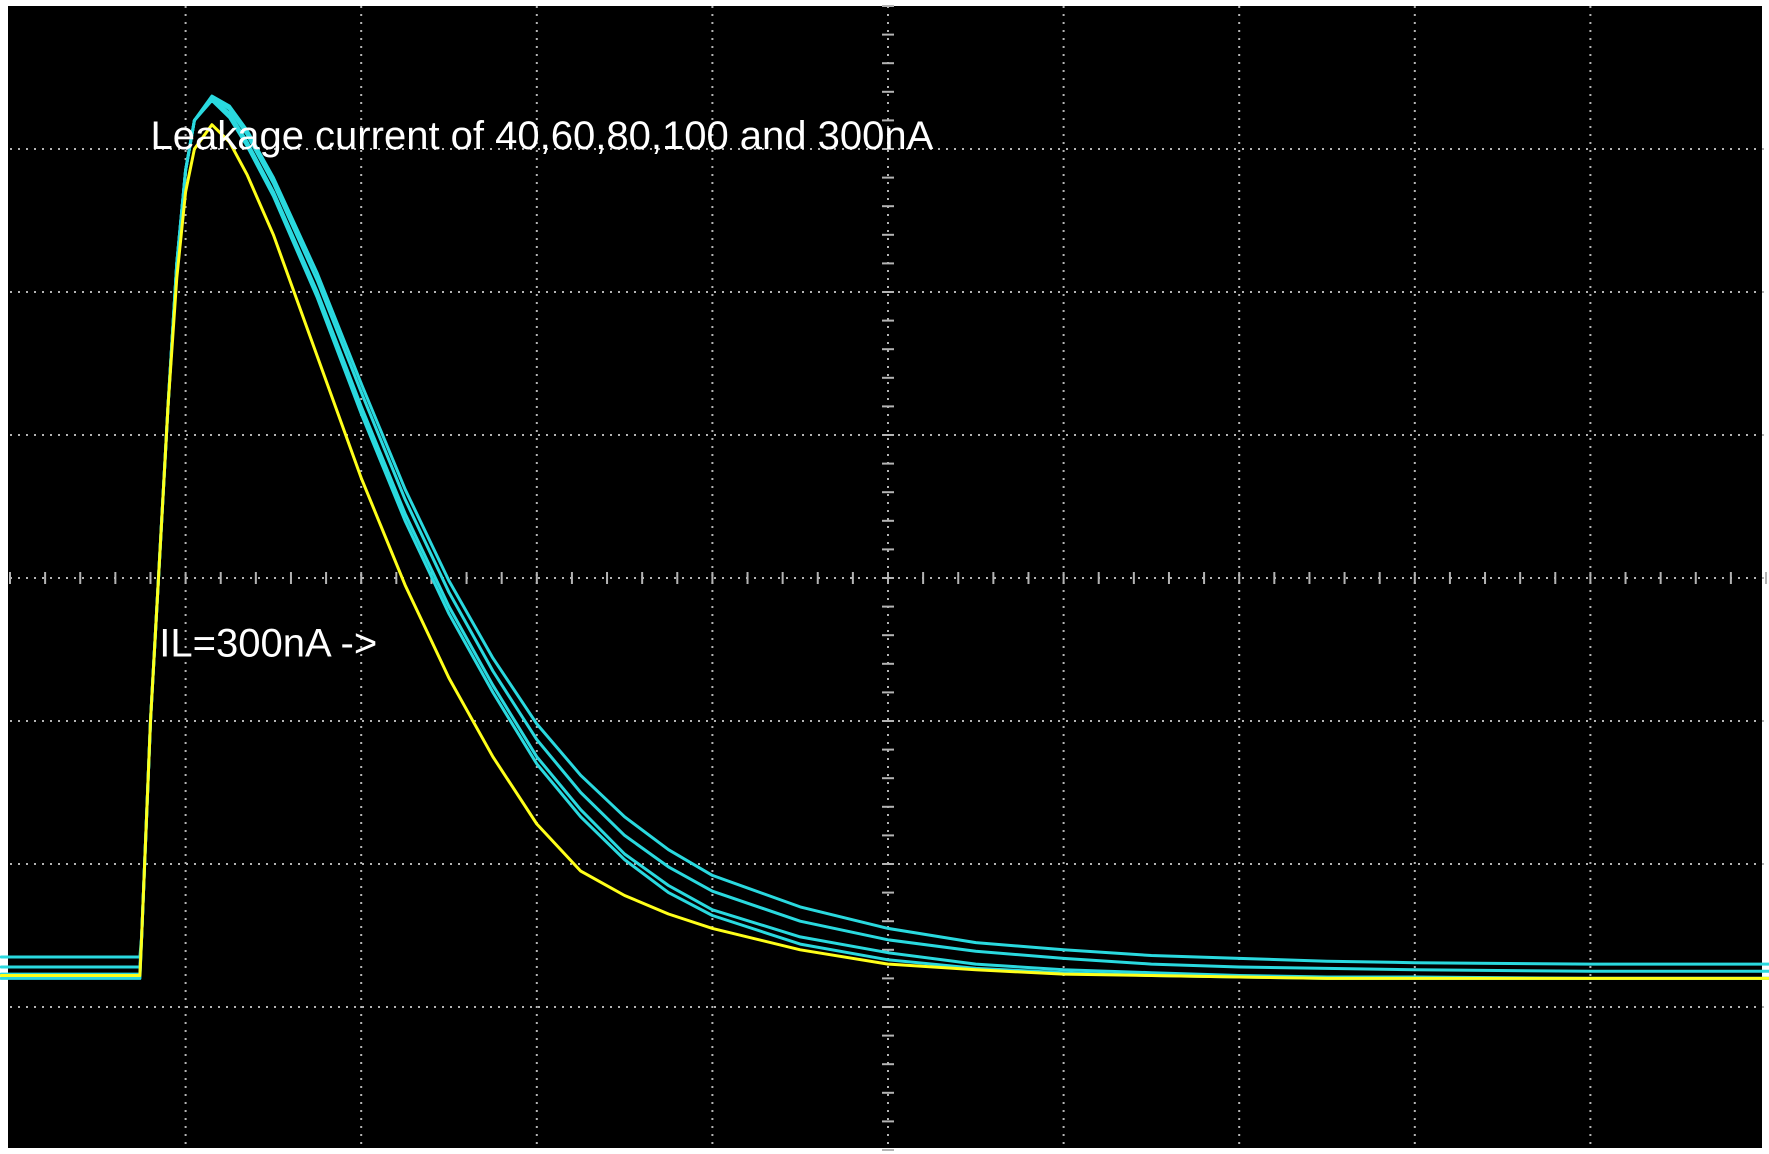 The height and width of the screenshot is (1154, 1769). I want to click on annotation-il-300na: IL=300nA ->, so click(268, 644).